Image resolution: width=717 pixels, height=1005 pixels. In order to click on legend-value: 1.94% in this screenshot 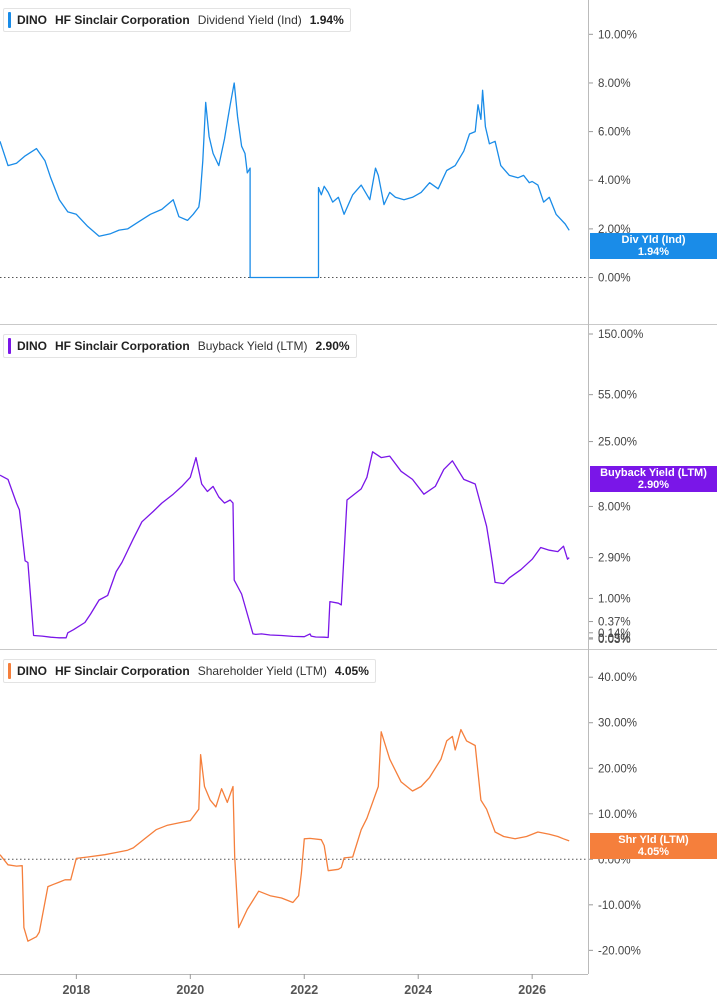, I will do `click(326, 20)`.